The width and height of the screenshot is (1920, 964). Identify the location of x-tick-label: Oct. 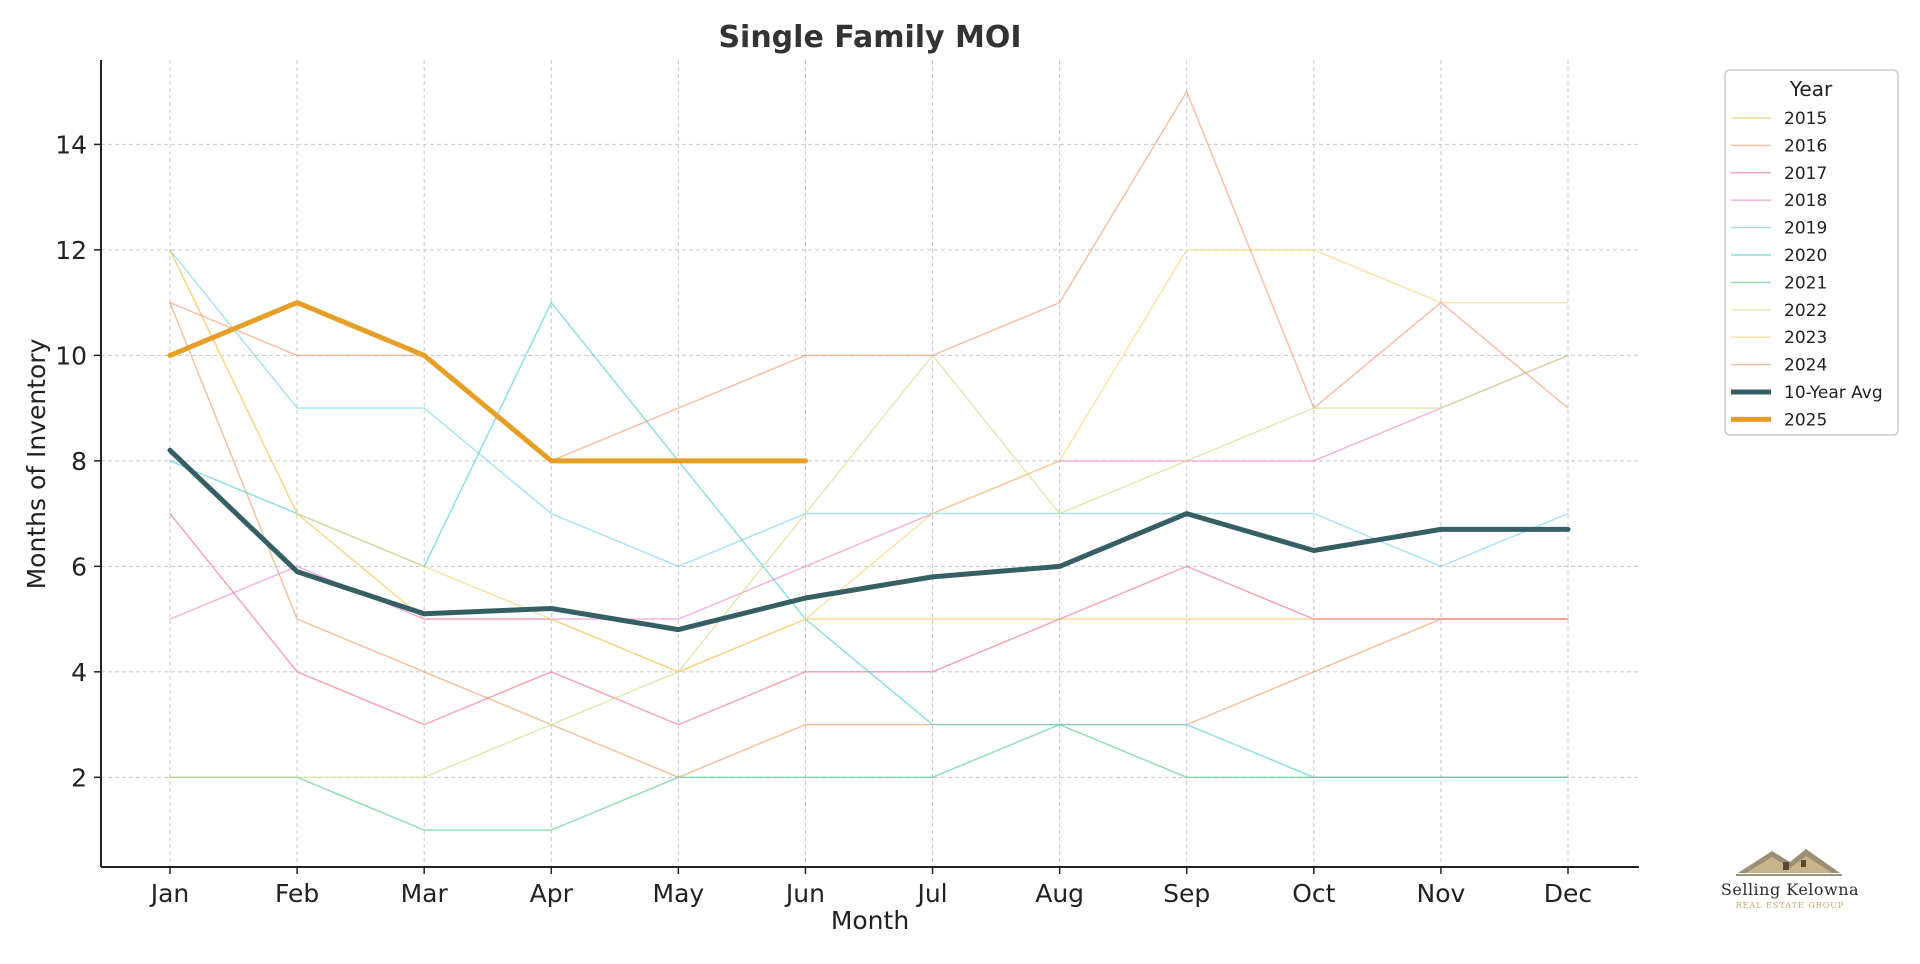
(1313, 893).